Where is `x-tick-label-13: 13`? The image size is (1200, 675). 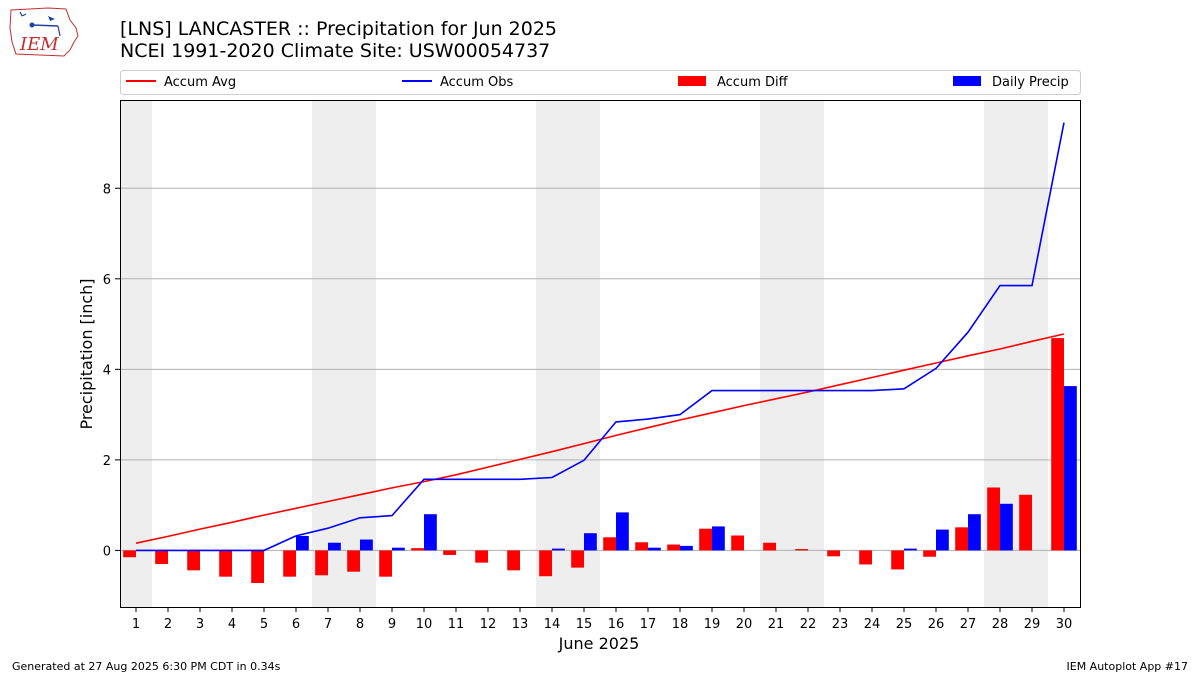 x-tick-label-13: 13 is located at coordinates (520, 624).